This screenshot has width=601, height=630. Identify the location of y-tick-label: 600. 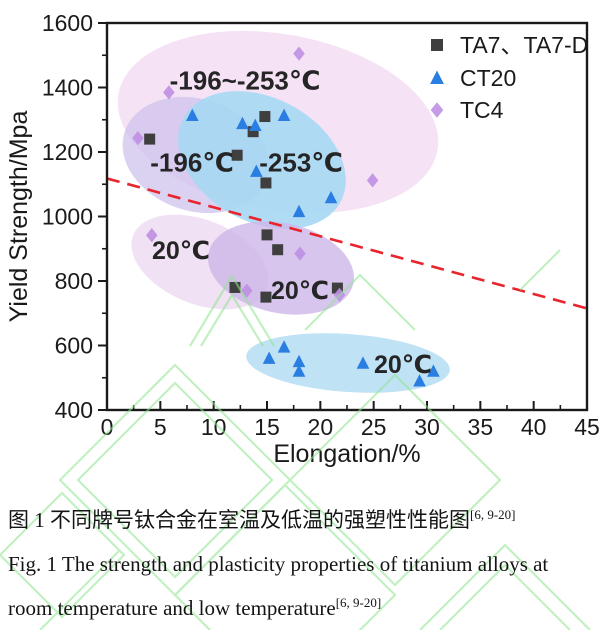
(74, 346).